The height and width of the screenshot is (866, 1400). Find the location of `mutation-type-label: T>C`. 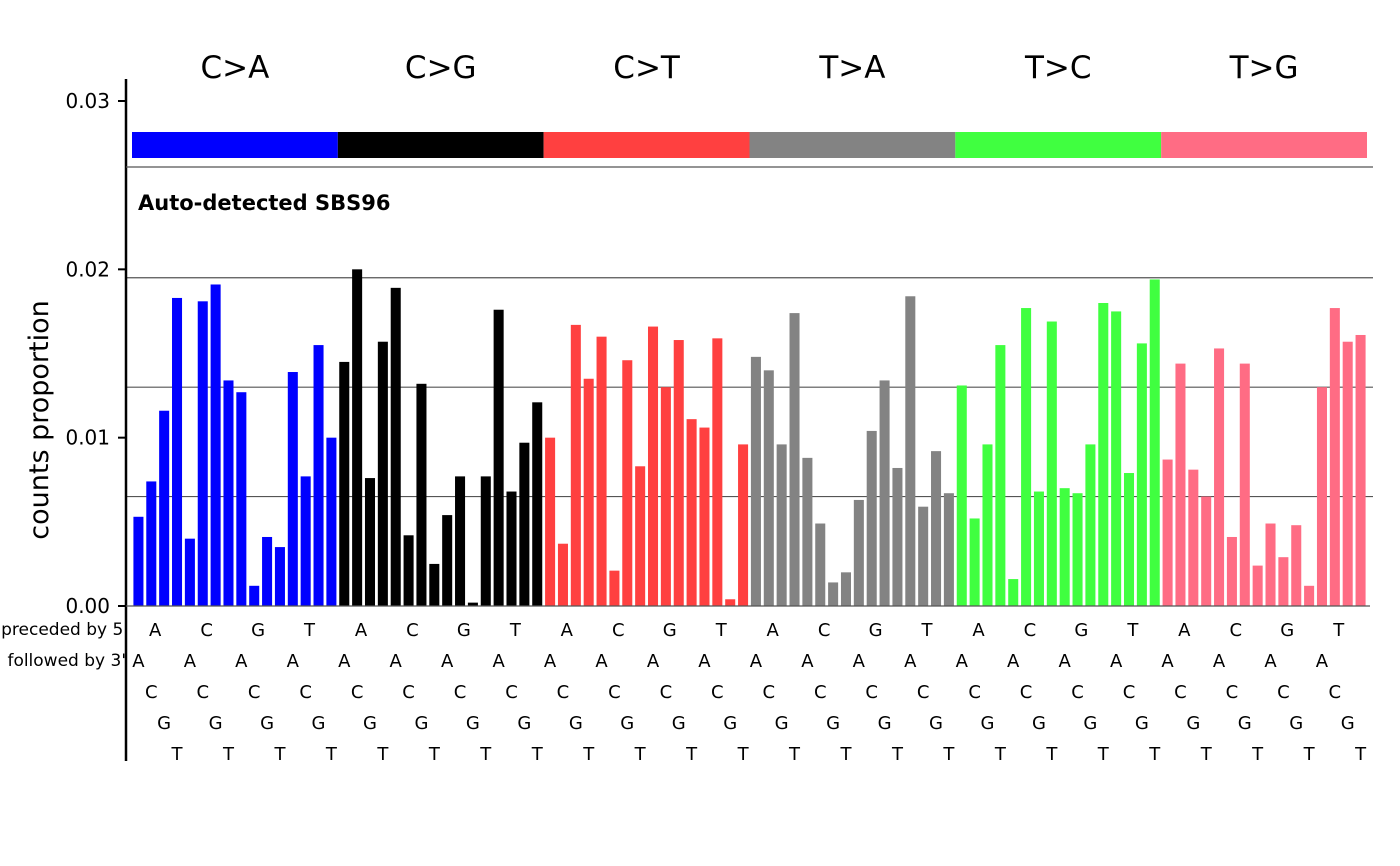

mutation-type-label: T>C is located at coordinates (1058, 68).